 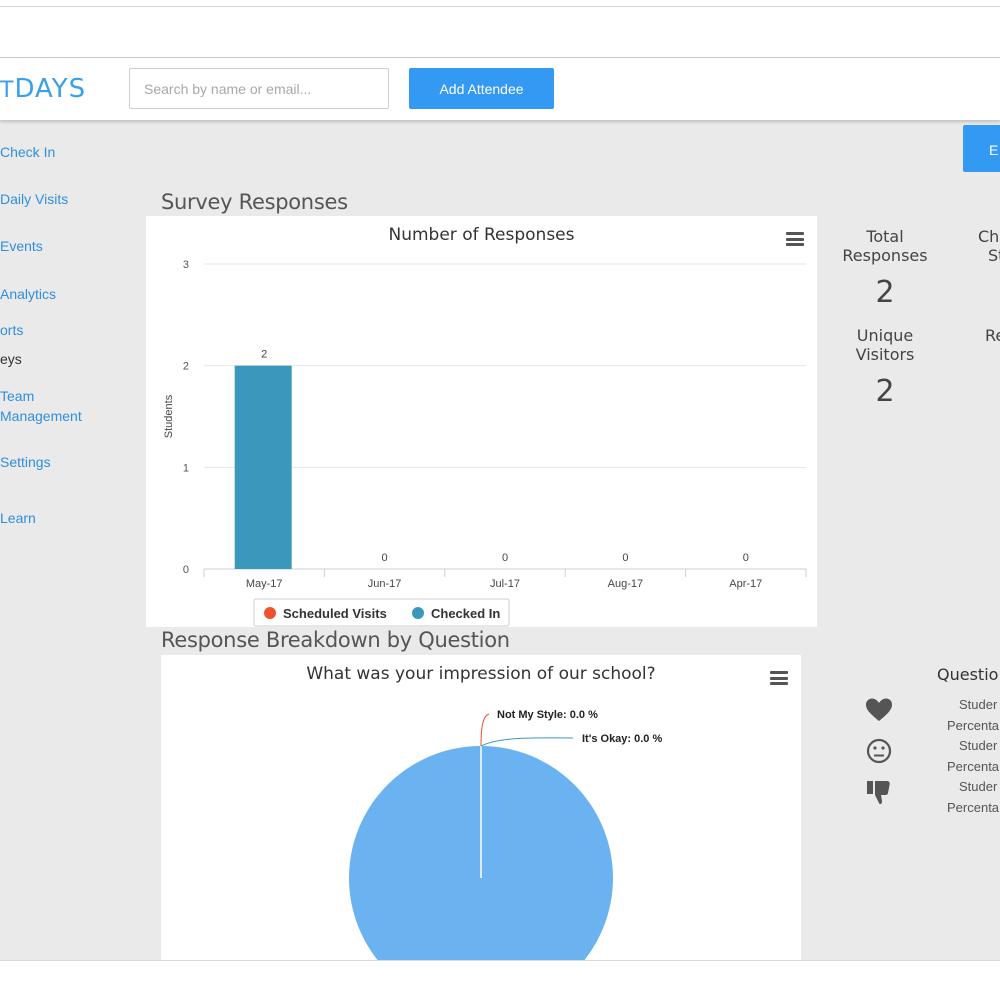 I want to click on unique-visitors-stat: Unique Visitors 2, so click(x=885, y=367).